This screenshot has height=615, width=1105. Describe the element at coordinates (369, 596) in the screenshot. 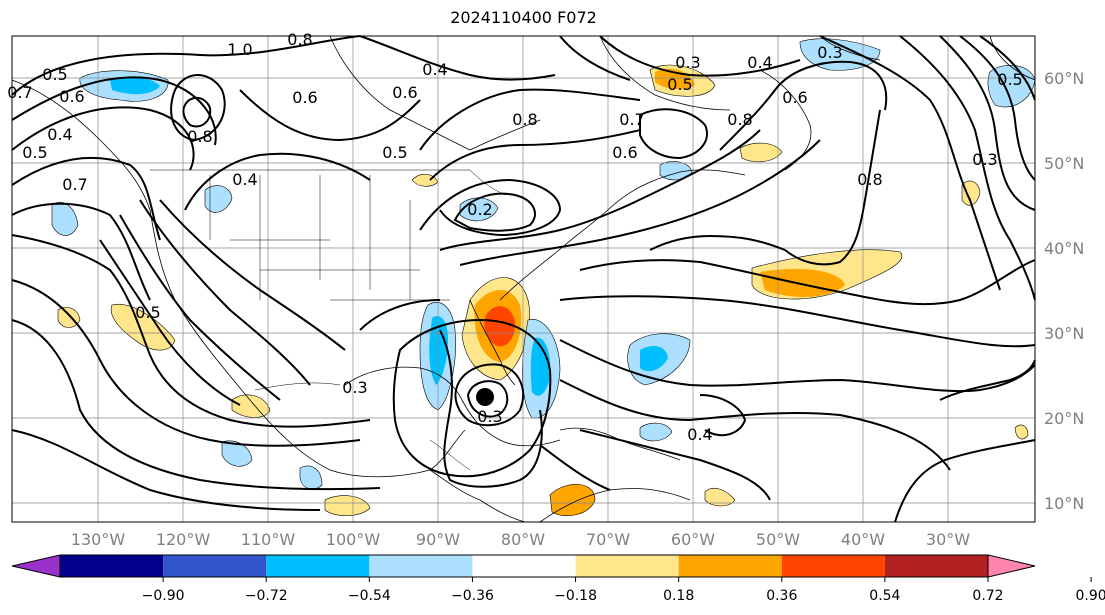

I see `colorbar-tick-label: −0.54` at that location.